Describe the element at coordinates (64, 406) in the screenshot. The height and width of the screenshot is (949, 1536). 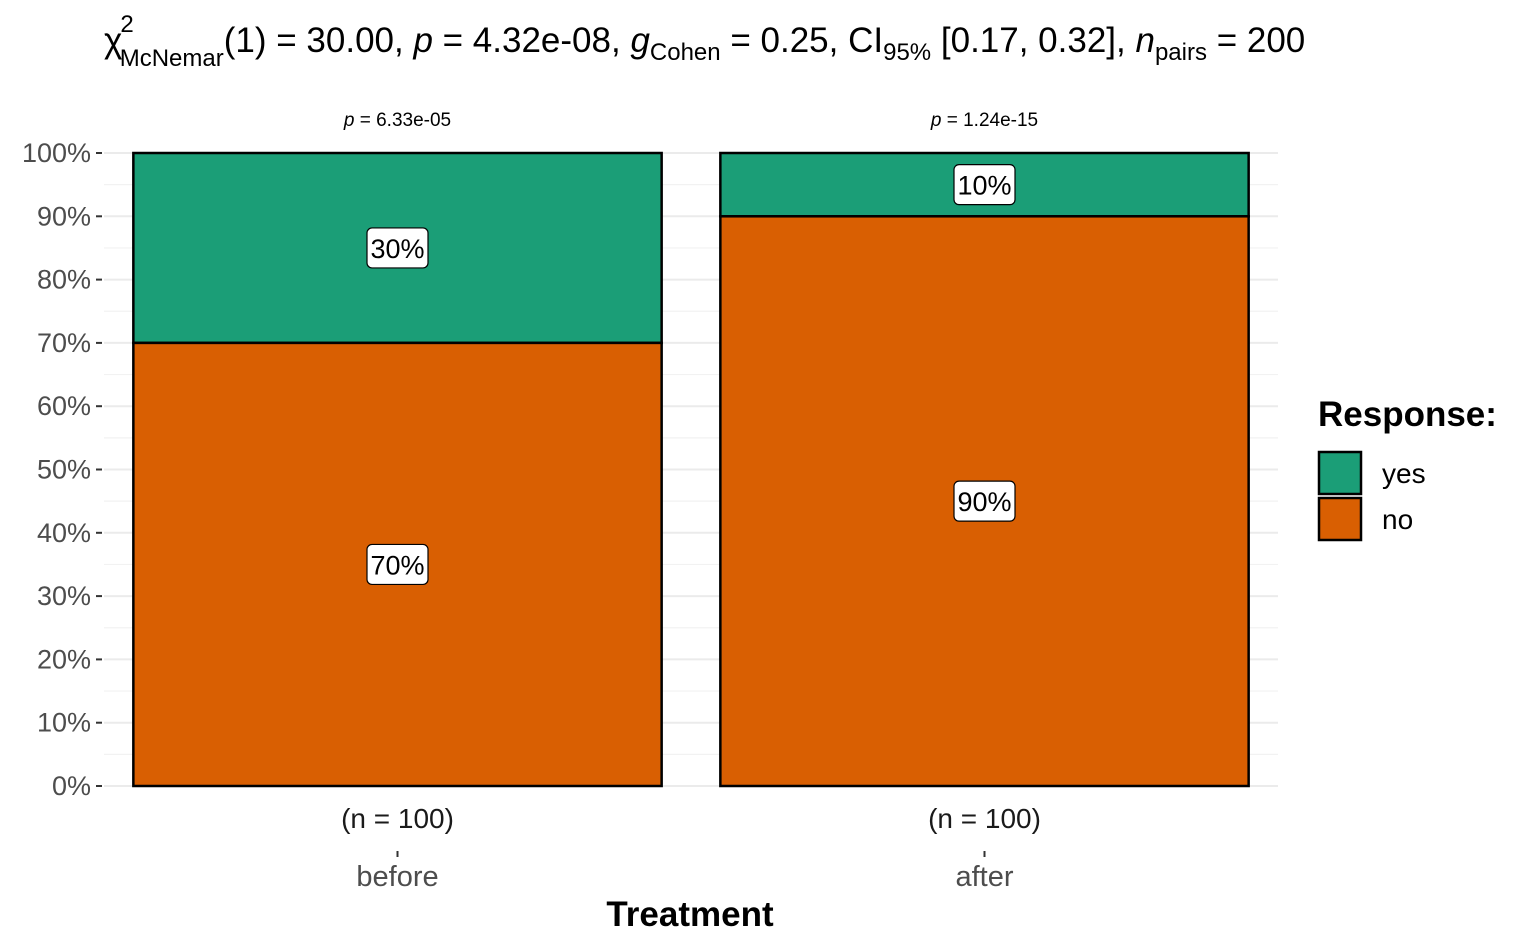
I see `y-tick-label: 60%` at that location.